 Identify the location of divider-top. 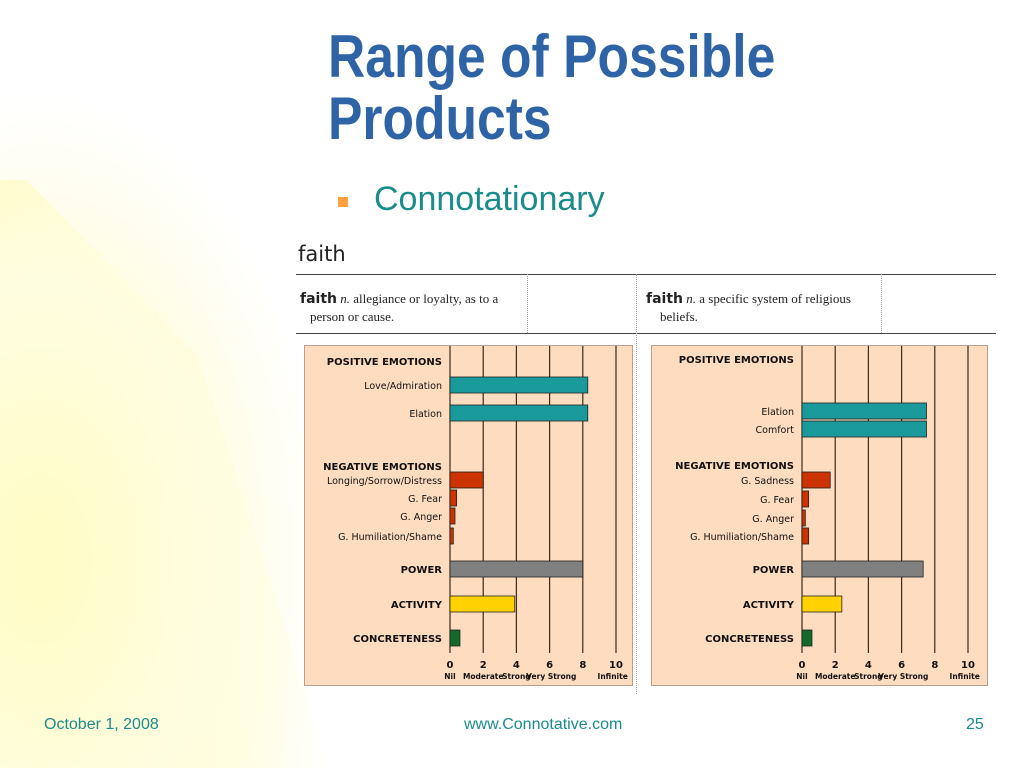
(646, 274).